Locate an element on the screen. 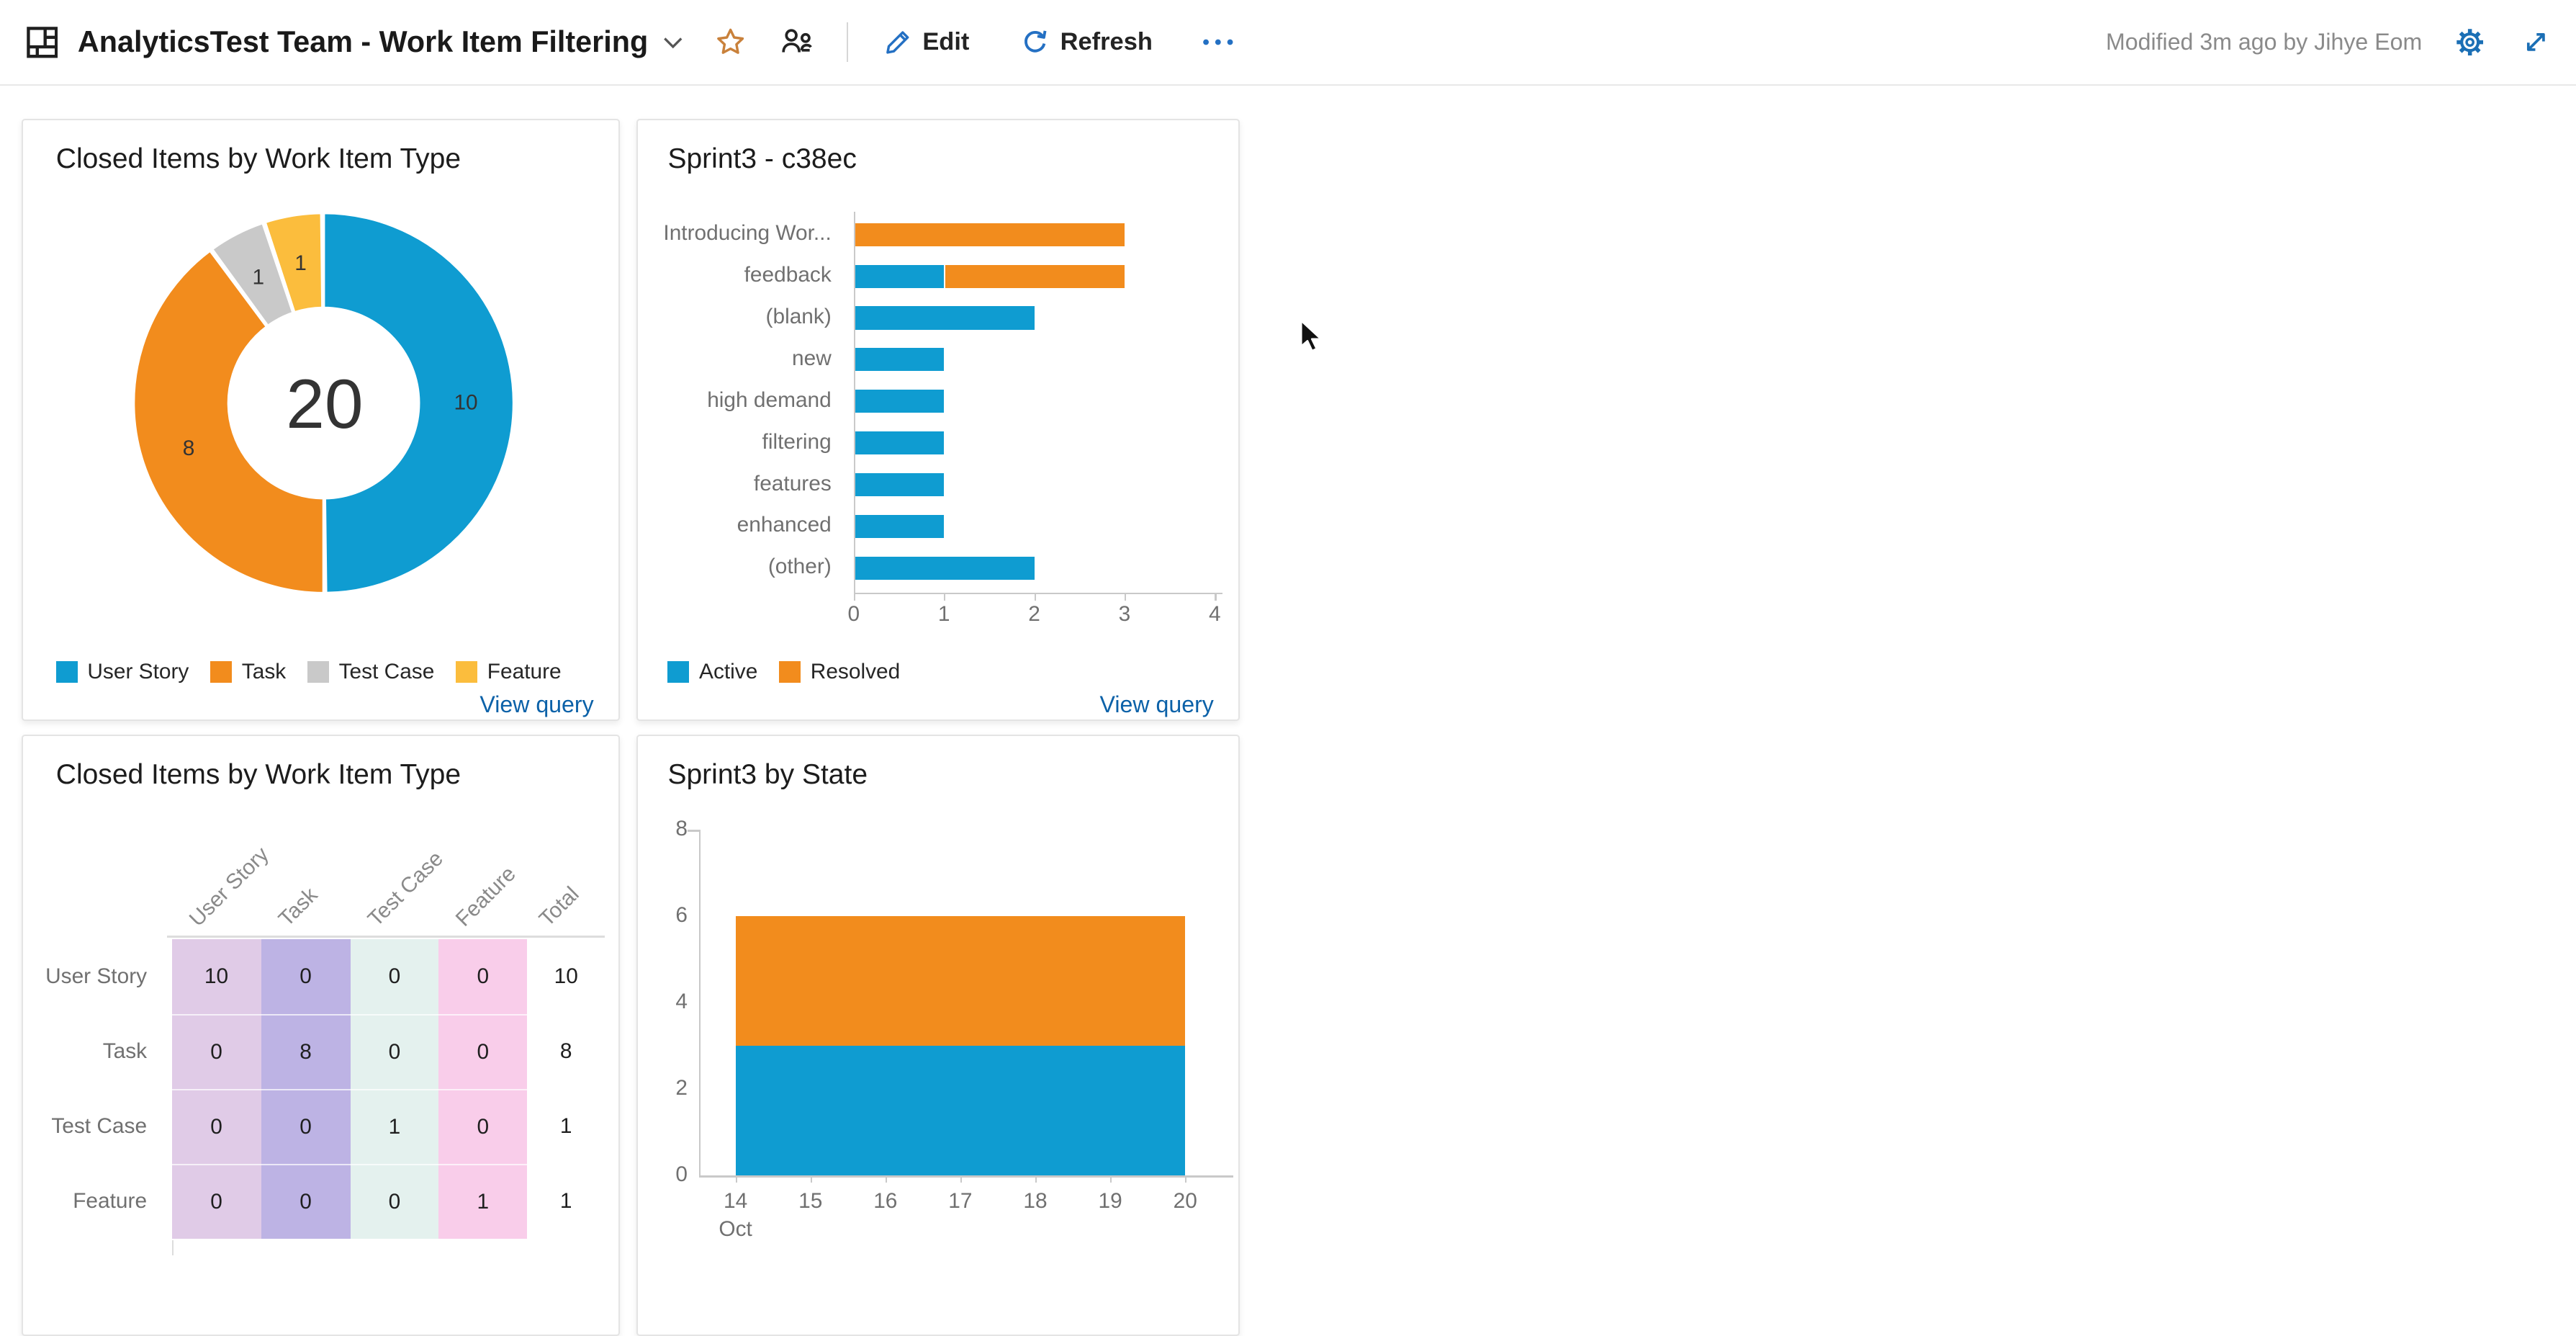 This screenshot has height=1336, width=2576. legend-item: Task is located at coordinates (248, 672).